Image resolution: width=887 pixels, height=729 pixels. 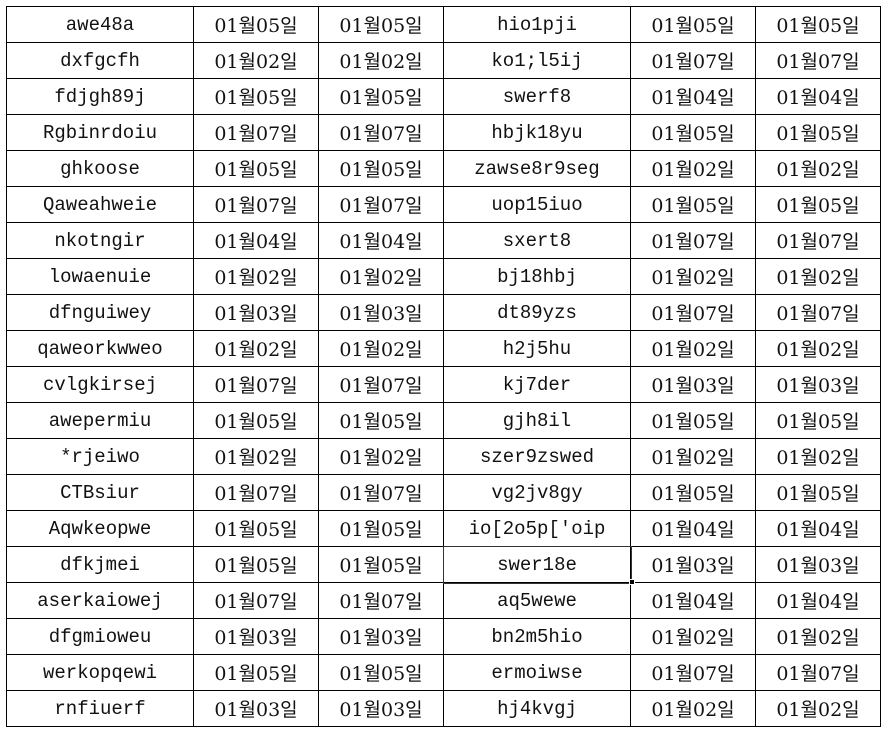 I want to click on code-cell: swerf8, so click(x=537, y=96).